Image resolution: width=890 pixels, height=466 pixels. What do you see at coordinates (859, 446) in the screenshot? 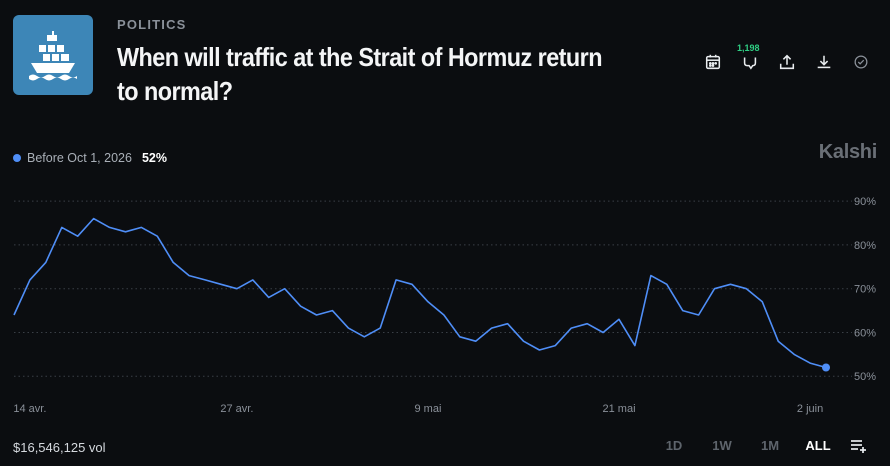
I see `list-add-icon` at bounding box center [859, 446].